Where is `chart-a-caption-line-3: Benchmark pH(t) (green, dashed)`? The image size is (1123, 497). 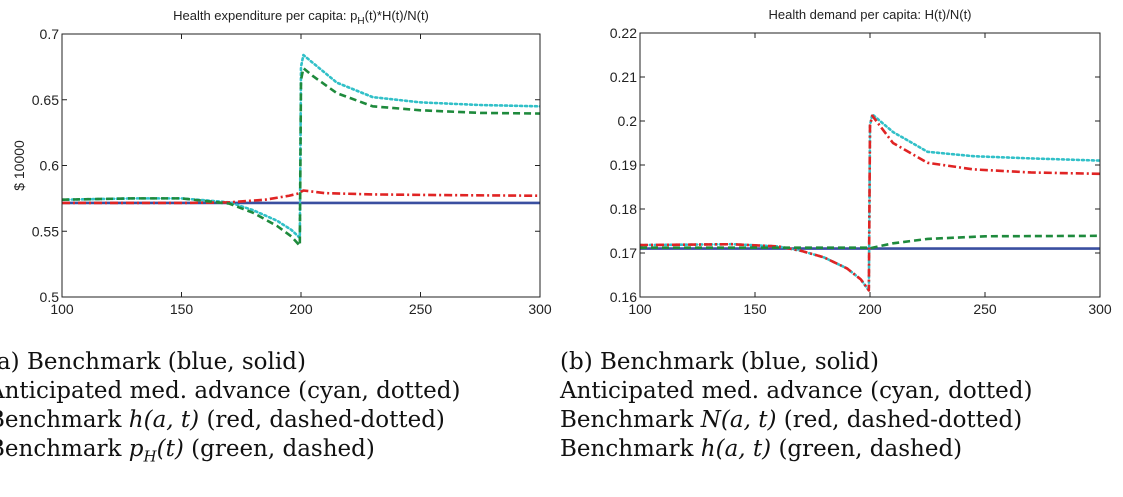
chart-a-caption-line-3: Benchmark pH(t) (green, dashed) is located at coordinates (187, 451).